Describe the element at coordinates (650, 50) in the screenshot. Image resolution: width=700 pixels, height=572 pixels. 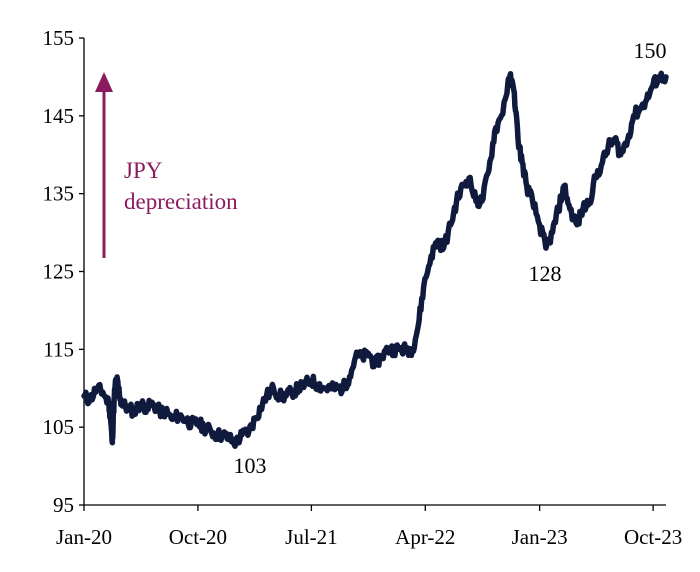
I see `annotation-high-2023: 150` at that location.